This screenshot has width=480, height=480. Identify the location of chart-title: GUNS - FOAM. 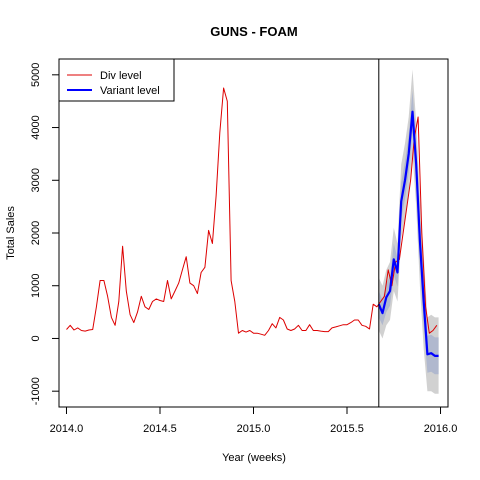
(253, 31).